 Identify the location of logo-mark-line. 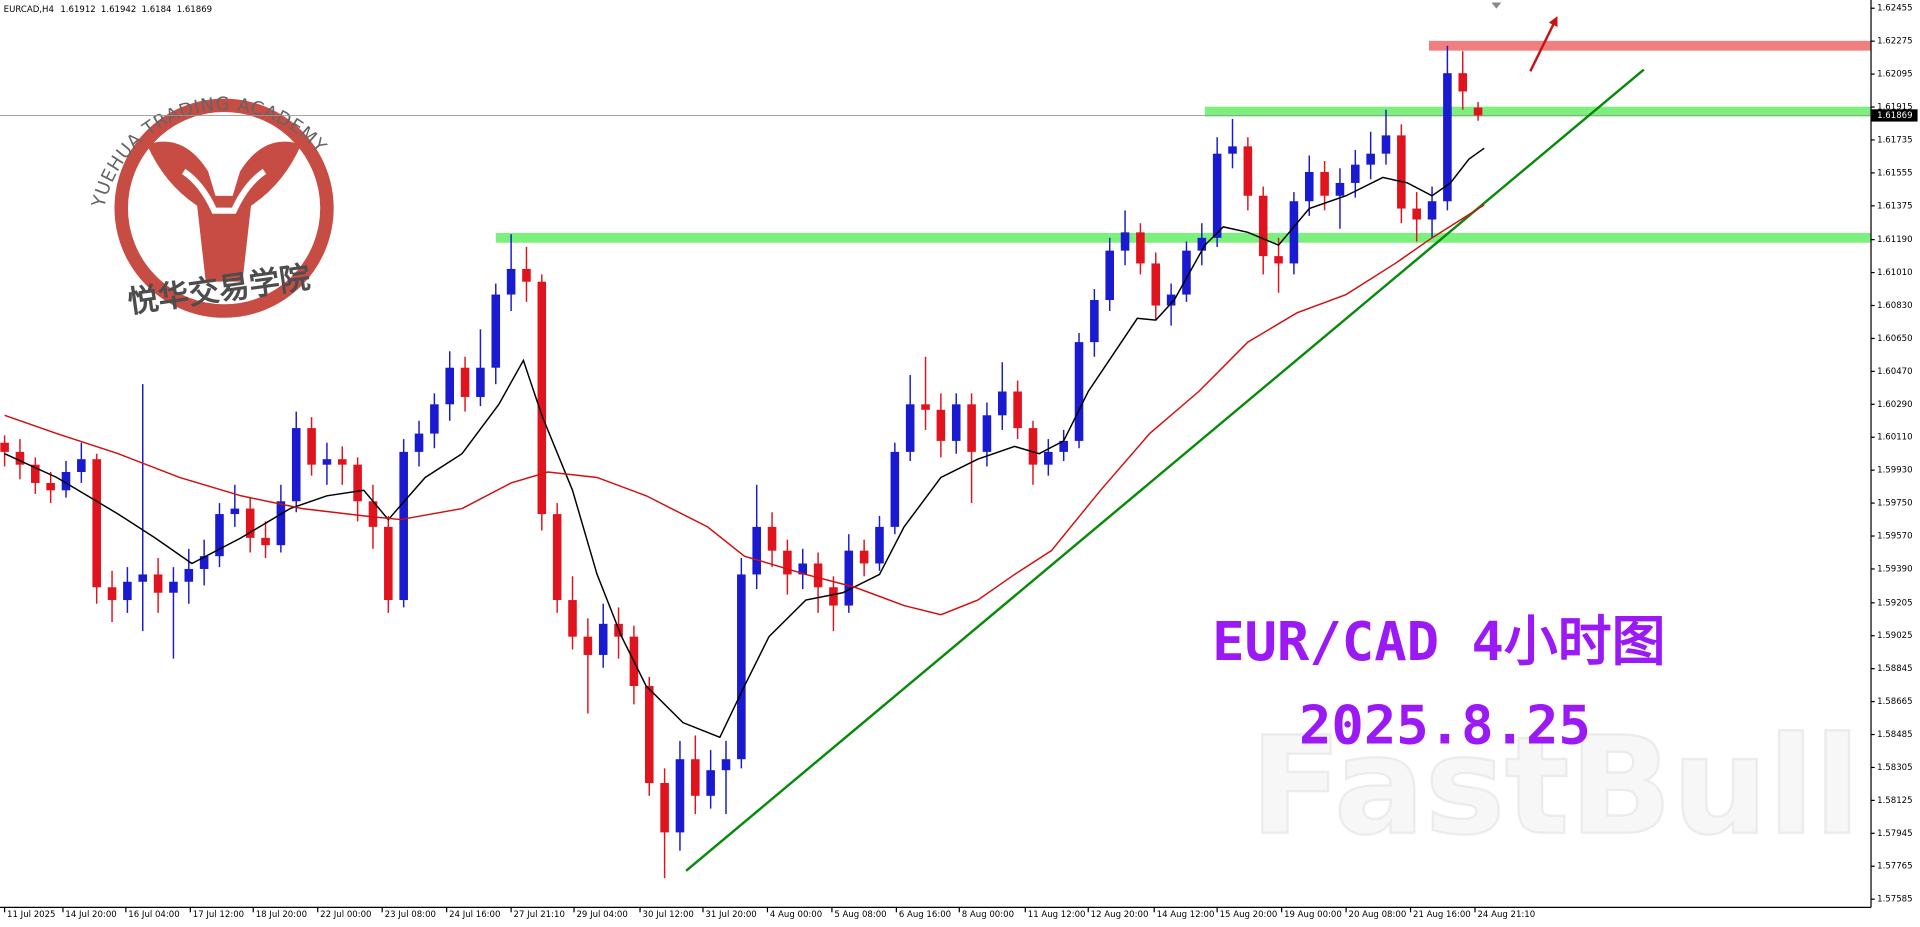
(224, 191).